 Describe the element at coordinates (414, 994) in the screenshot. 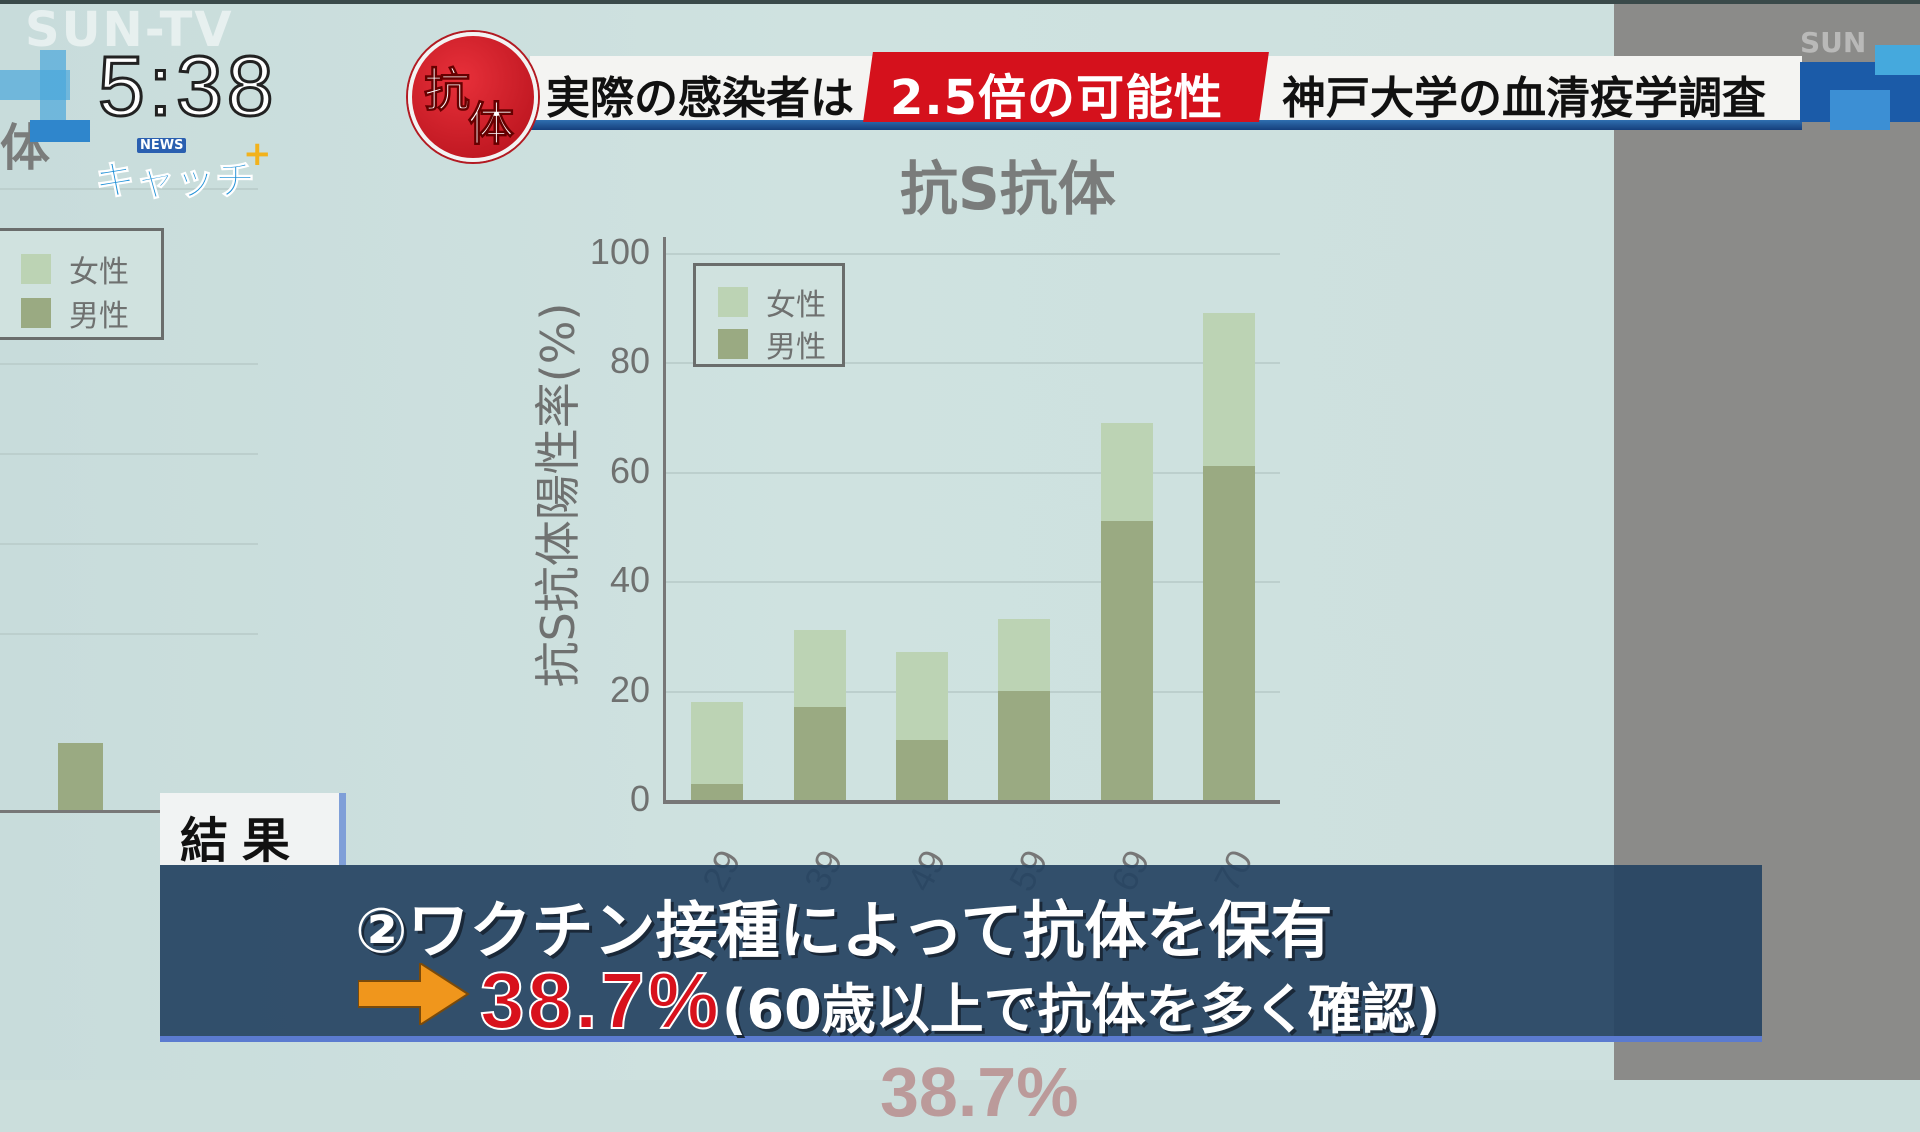

I see `arrow-right-icon` at that location.